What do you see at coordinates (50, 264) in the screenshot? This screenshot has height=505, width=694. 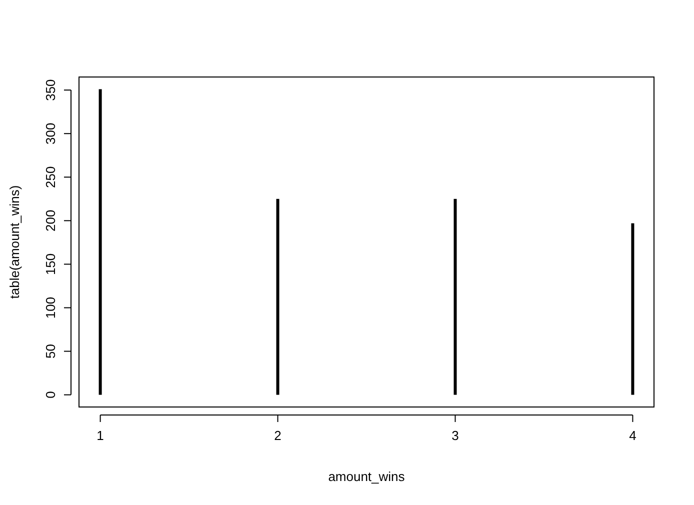 I see `y-tick-label: 150` at bounding box center [50, 264].